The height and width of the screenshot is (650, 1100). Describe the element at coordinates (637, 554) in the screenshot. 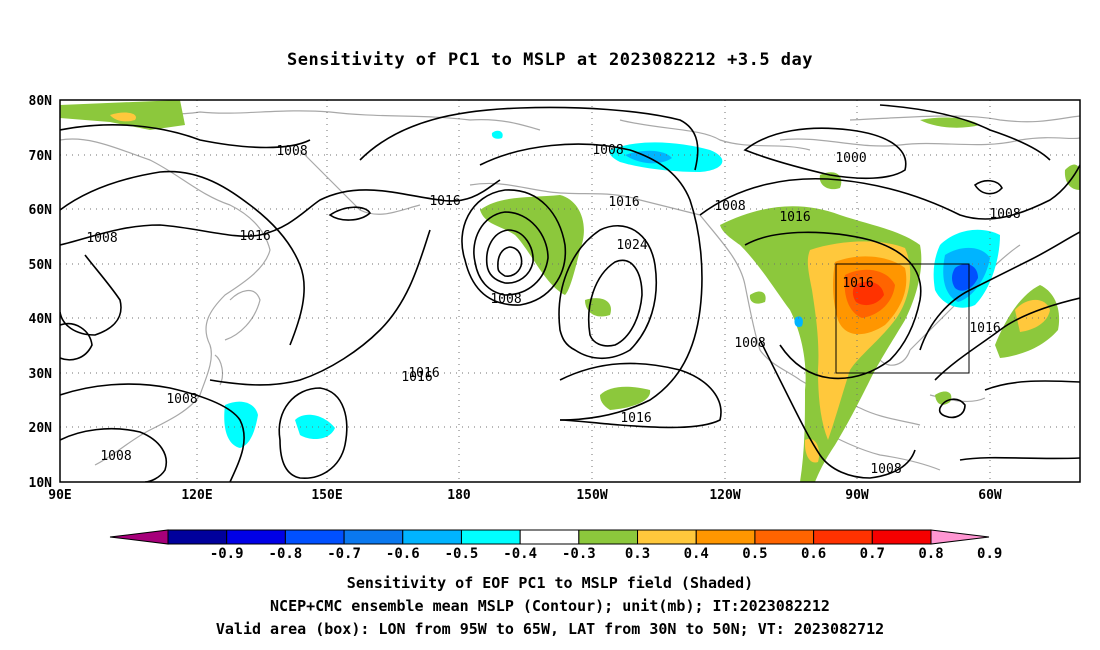

I see `colorbar-label: 0.3` at that location.